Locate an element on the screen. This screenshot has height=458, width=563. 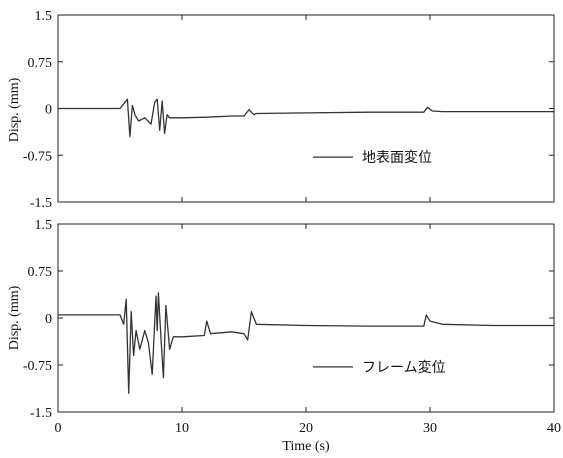
x-axis-title: Time (s) is located at coordinates (306, 446).